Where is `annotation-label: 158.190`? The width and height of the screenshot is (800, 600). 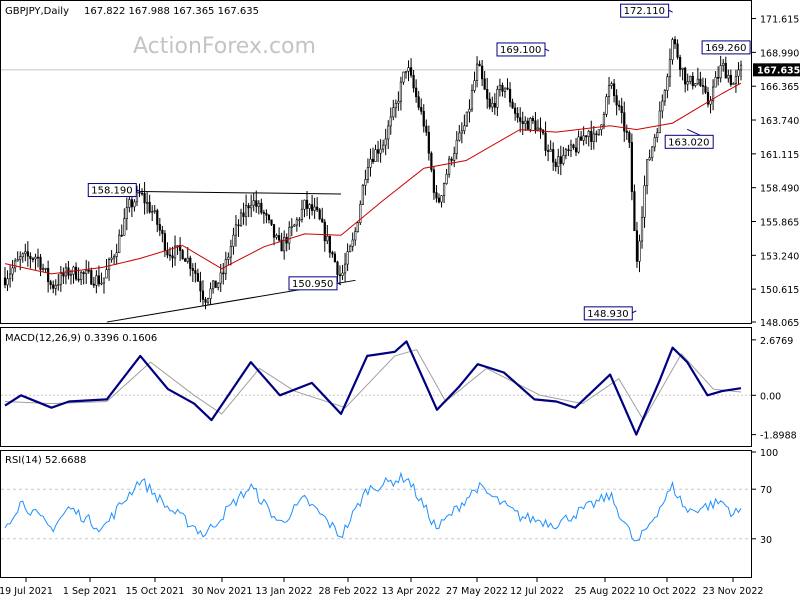 annotation-label: 158.190 is located at coordinates (111, 191).